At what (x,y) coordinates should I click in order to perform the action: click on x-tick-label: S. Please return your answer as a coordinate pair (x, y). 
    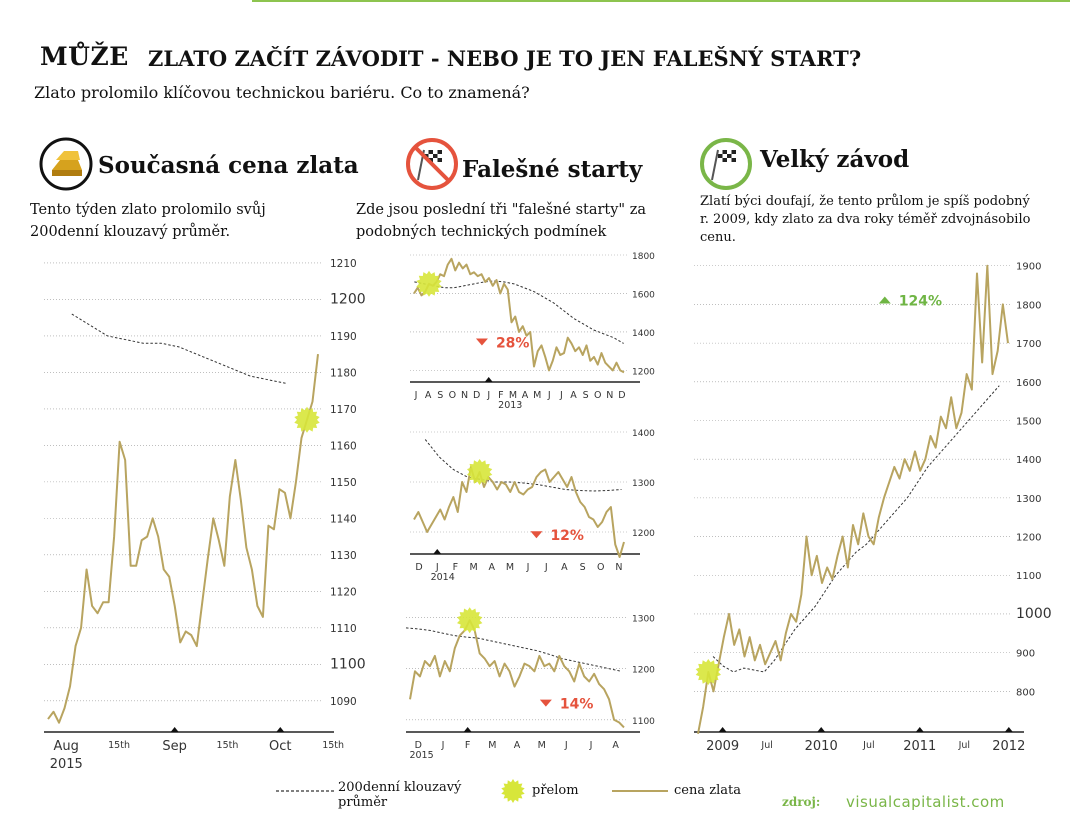
    Looking at the image, I should click on (586, 395).